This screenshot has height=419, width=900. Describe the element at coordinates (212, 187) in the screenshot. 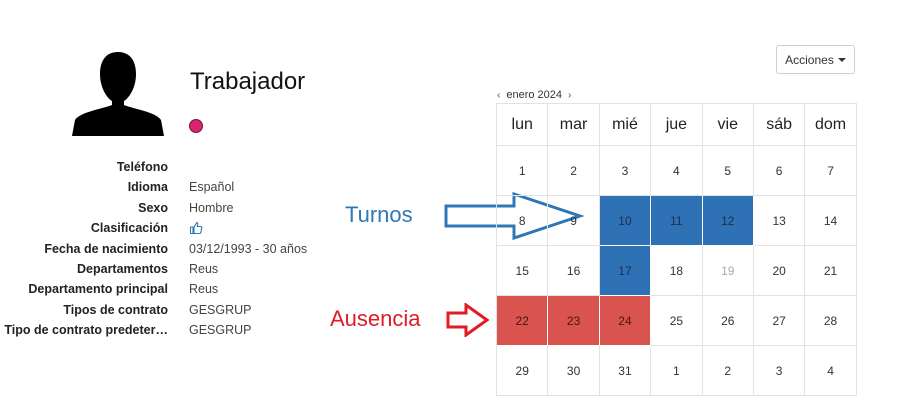

I see `detail-value: Español` at that location.